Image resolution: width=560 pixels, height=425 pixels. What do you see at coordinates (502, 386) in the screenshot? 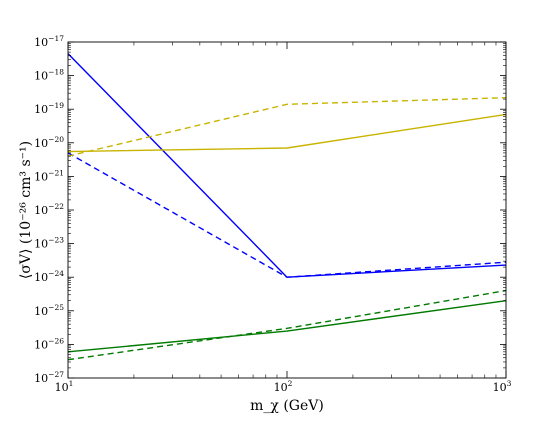
I see `x-tick-label: 10³` at bounding box center [502, 386].